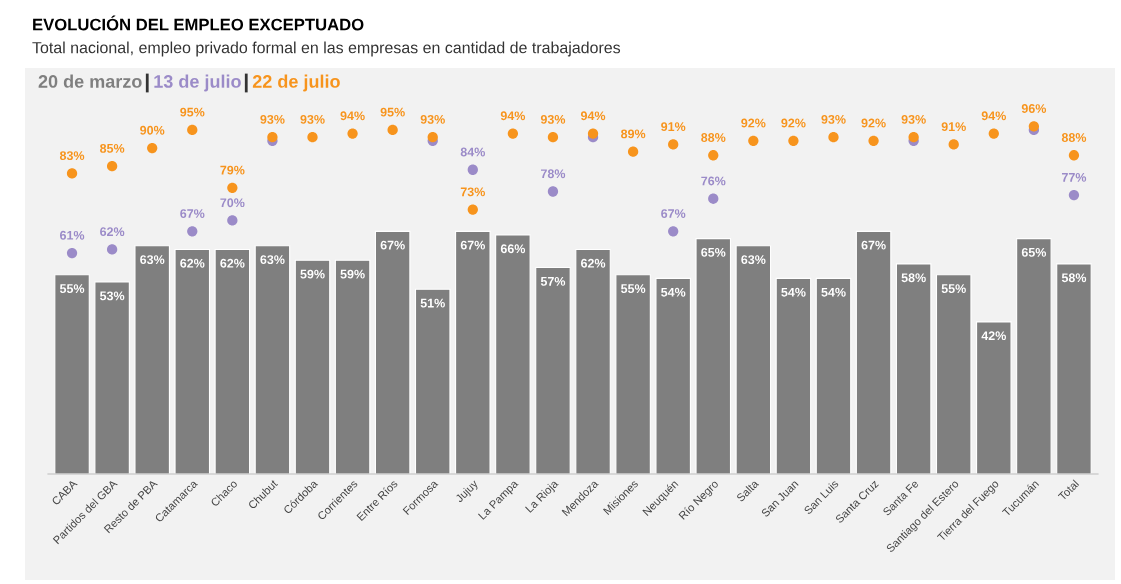  Describe the element at coordinates (713, 252) in the screenshot. I see `data-label: 65%` at that location.